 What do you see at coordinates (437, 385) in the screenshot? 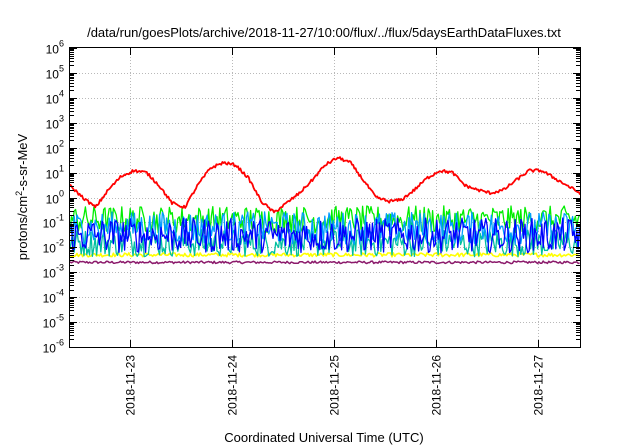
I see `x-tick-label: 2018-11-26` at bounding box center [437, 385].